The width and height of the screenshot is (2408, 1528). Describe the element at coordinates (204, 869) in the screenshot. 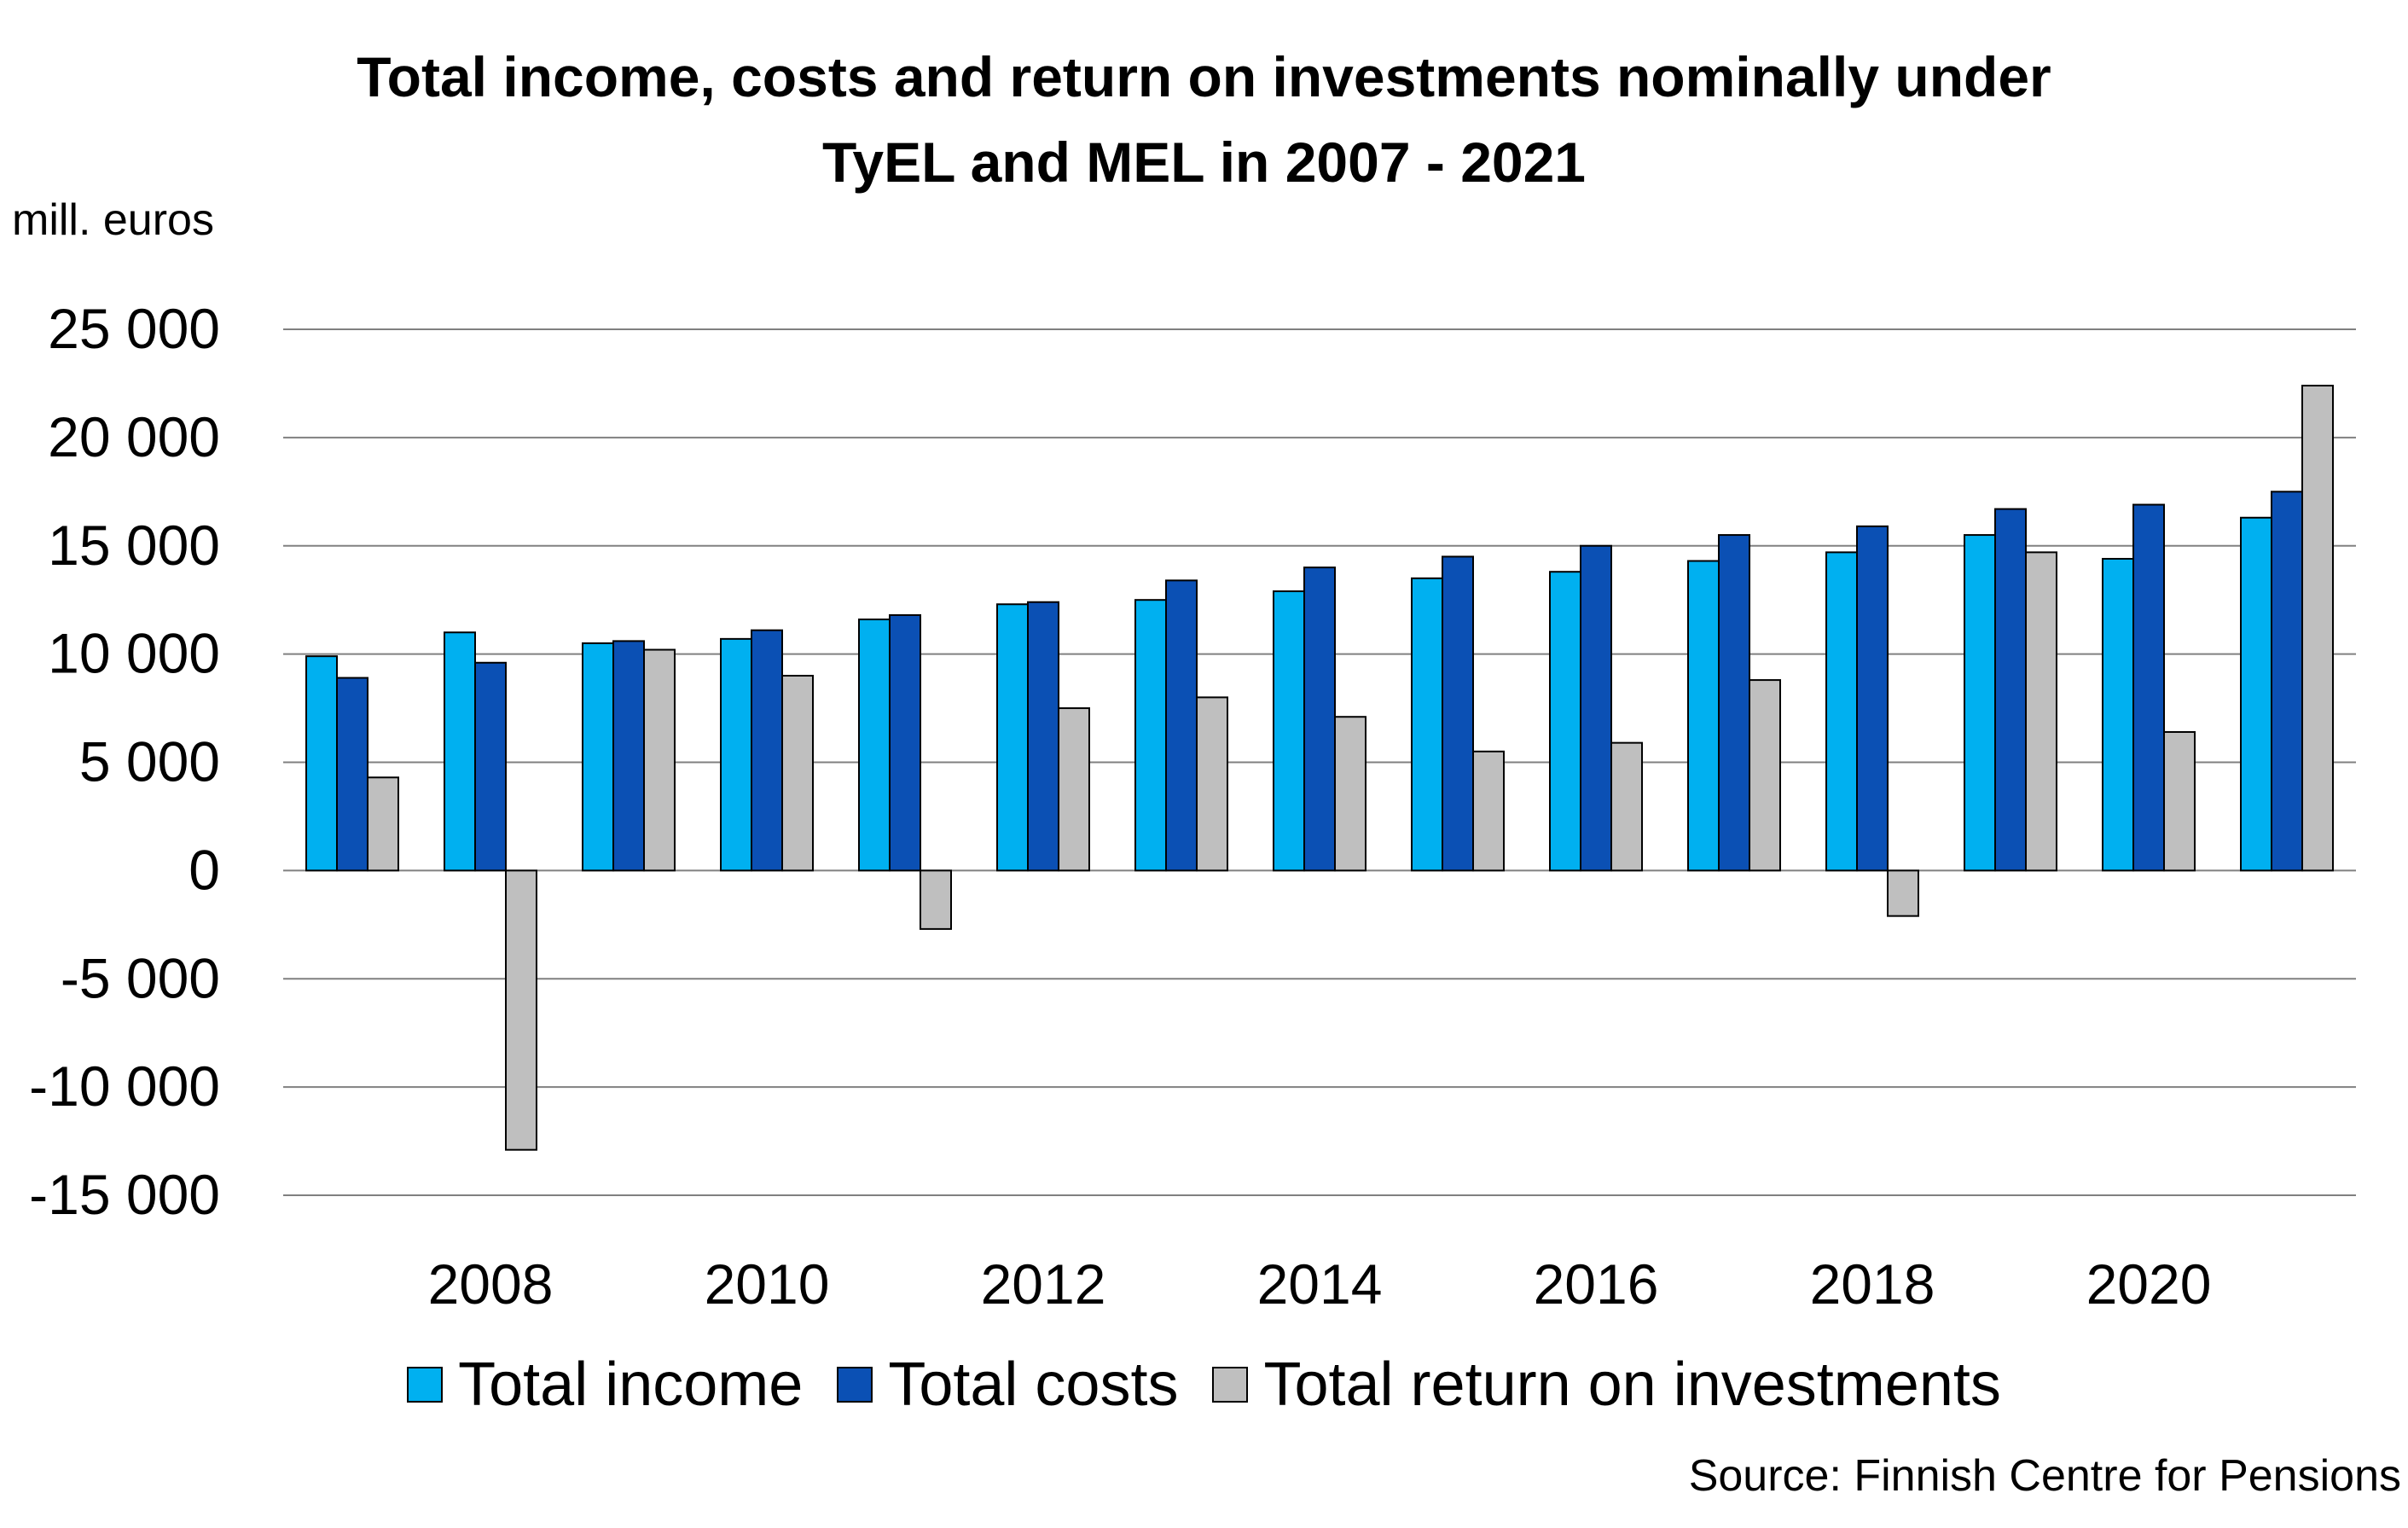

I see `y-tick-label: 0` at that location.